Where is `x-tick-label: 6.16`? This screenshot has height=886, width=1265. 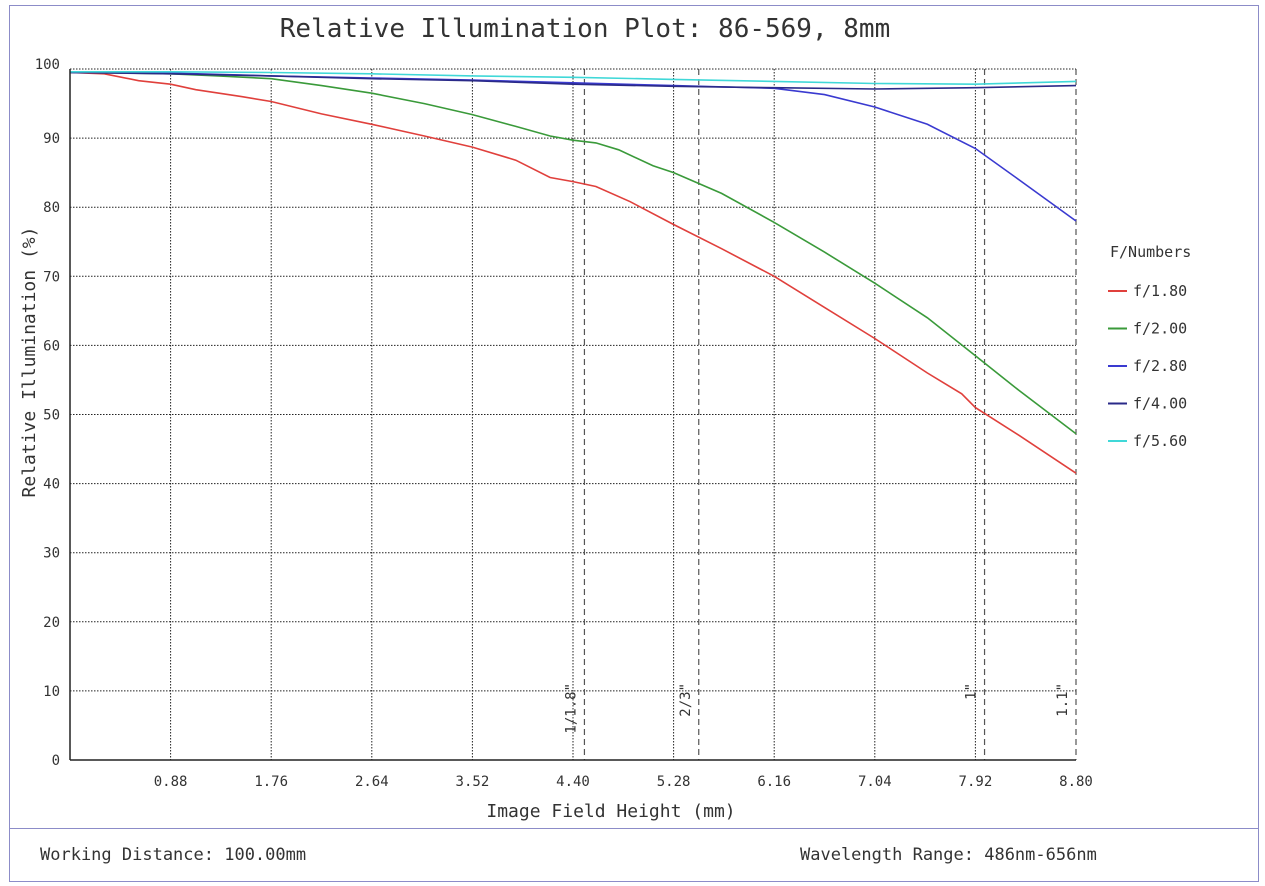 x-tick-label: 6.16 is located at coordinates (774, 782).